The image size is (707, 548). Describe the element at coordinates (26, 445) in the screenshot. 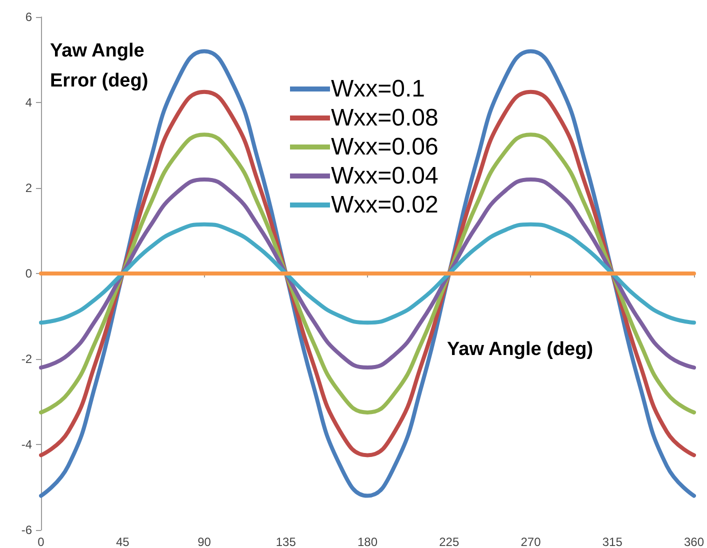

I see `y-tick-label: -4` at that location.